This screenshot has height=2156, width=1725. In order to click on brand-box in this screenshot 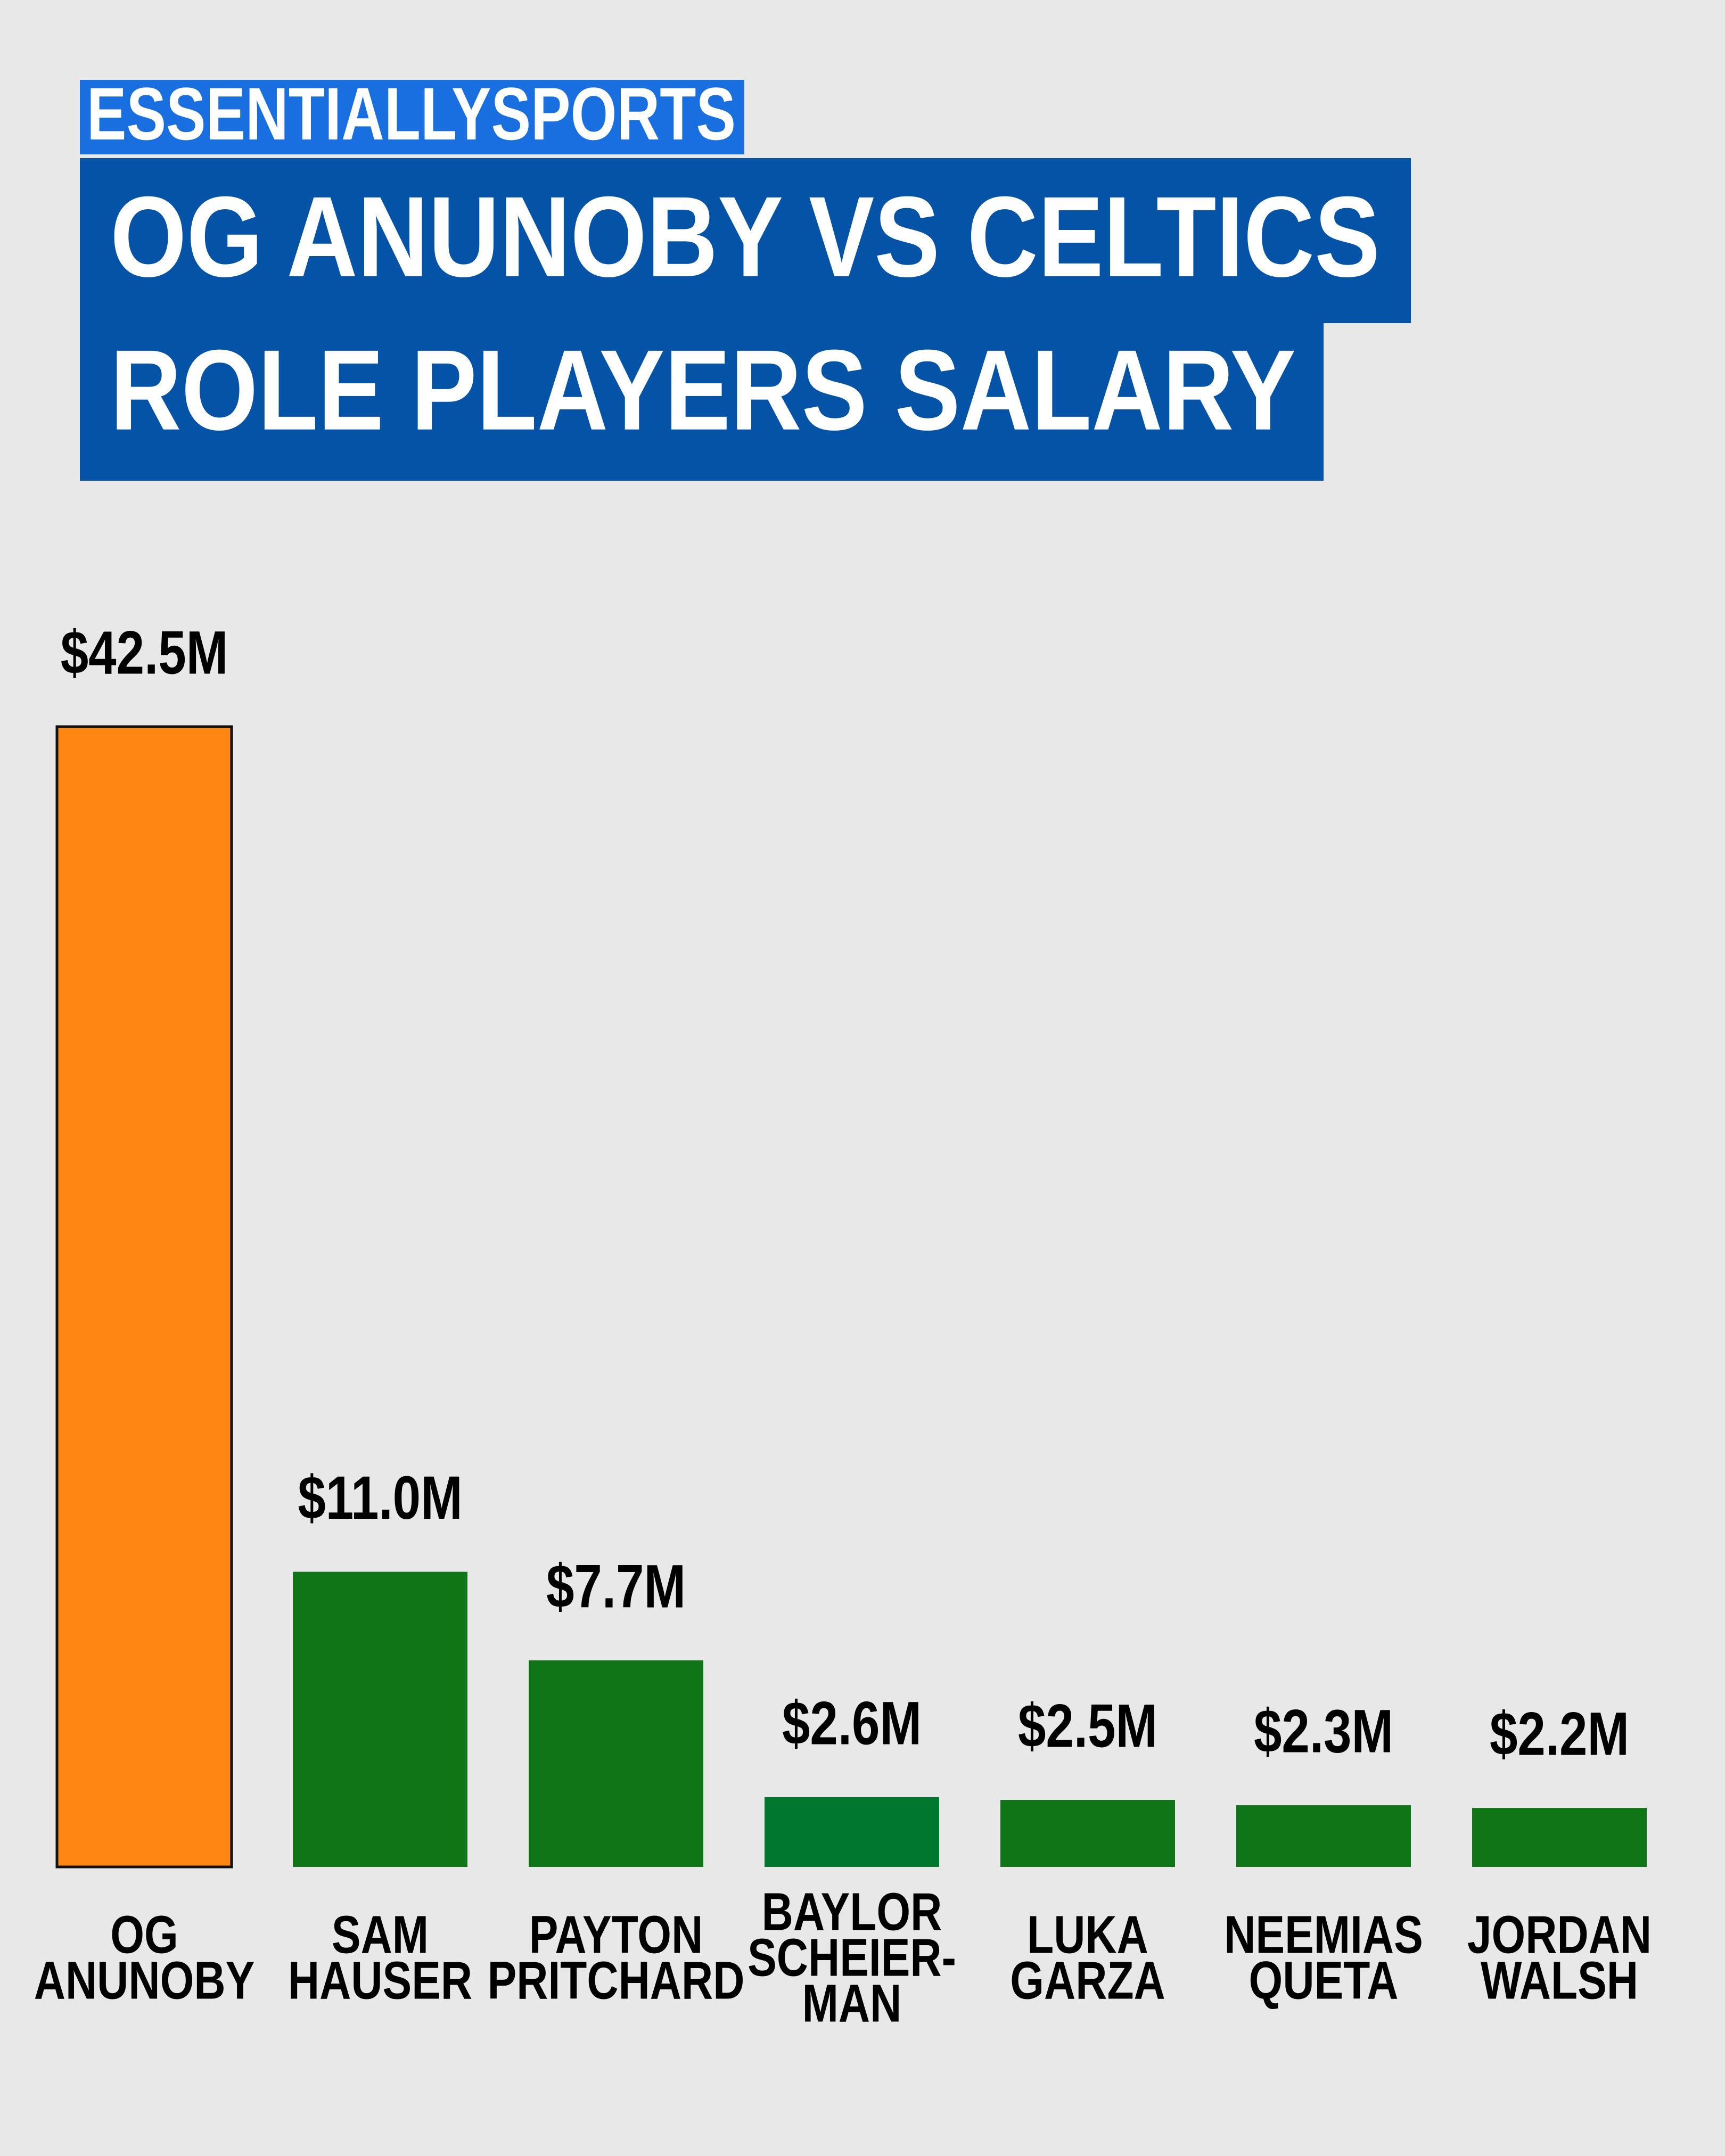, I will do `click(412, 117)`.